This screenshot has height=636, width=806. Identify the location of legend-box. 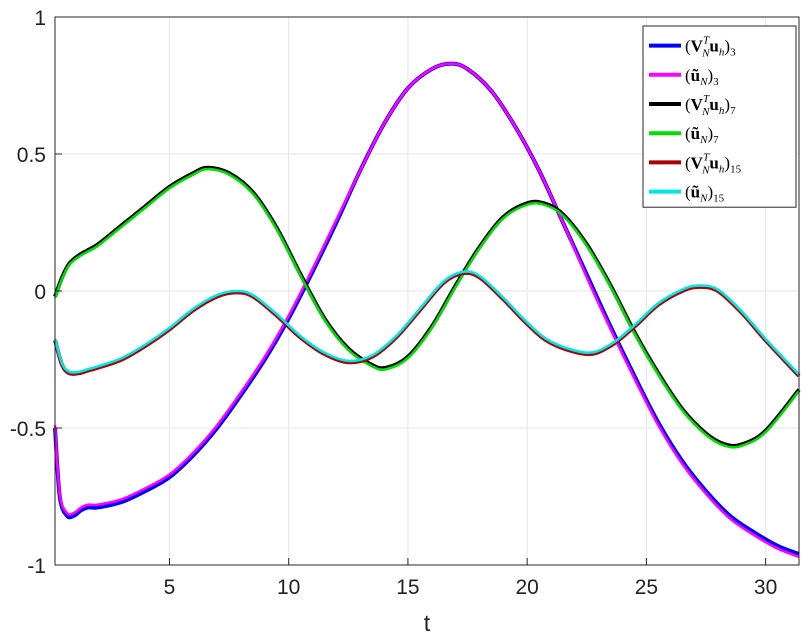
(719, 116).